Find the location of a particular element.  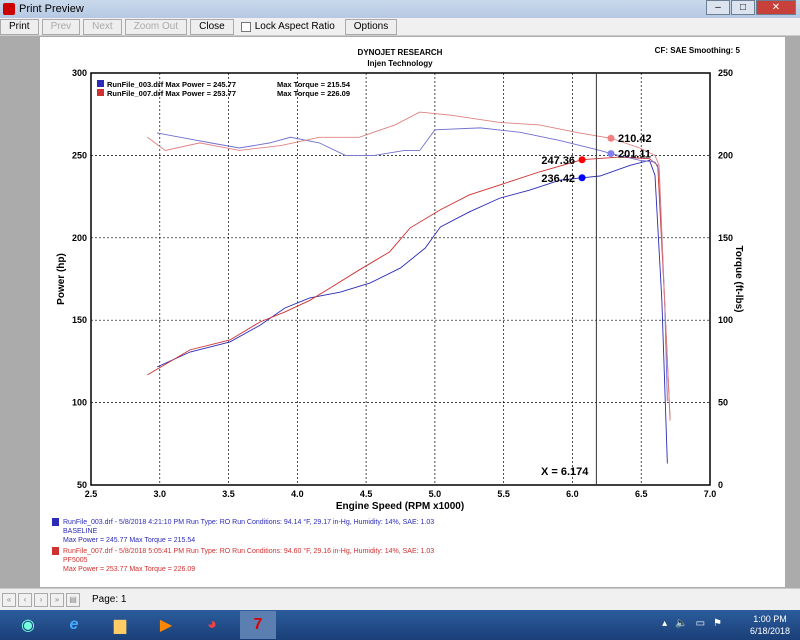

legend-line2: BASELINE is located at coordinates (80, 531).